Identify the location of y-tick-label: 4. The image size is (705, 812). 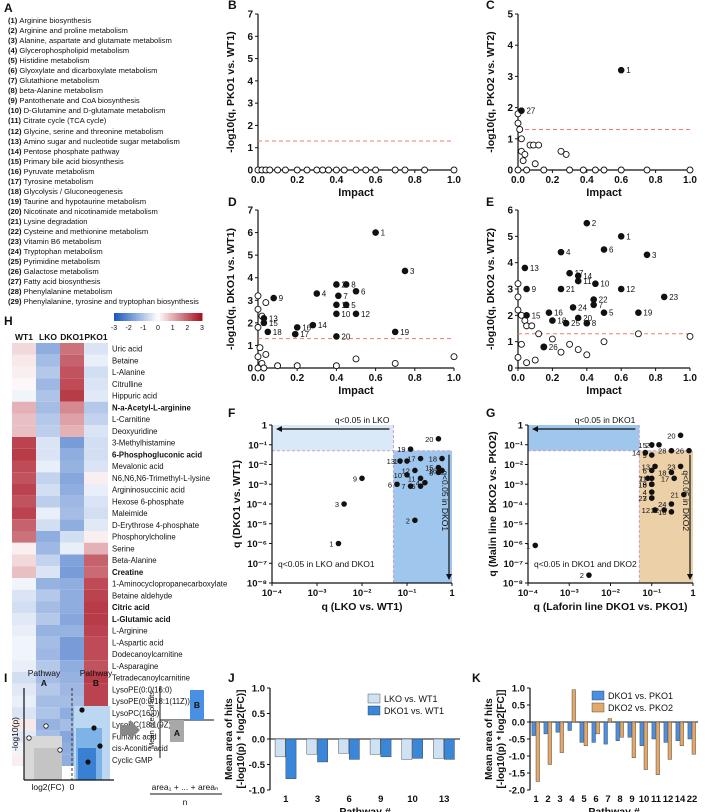
(250, 81).